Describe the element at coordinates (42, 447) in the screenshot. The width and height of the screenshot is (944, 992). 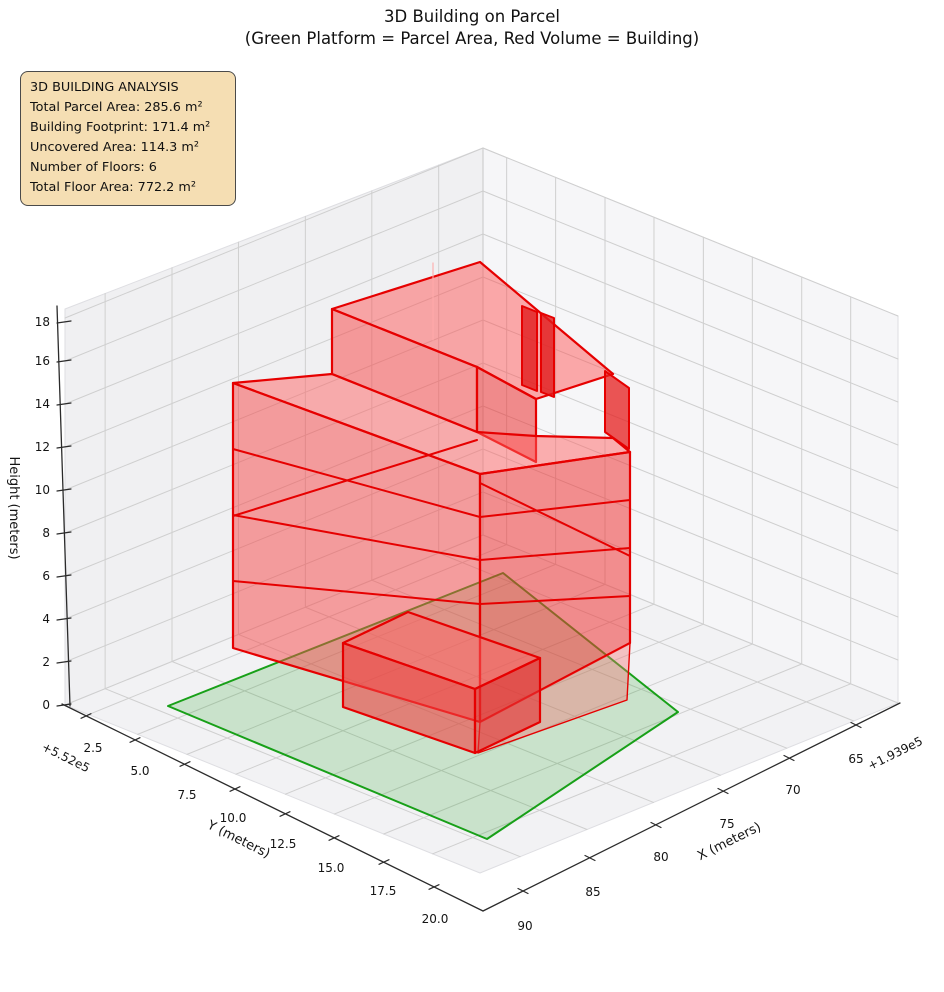
I see `z-tick-label: 12` at that location.